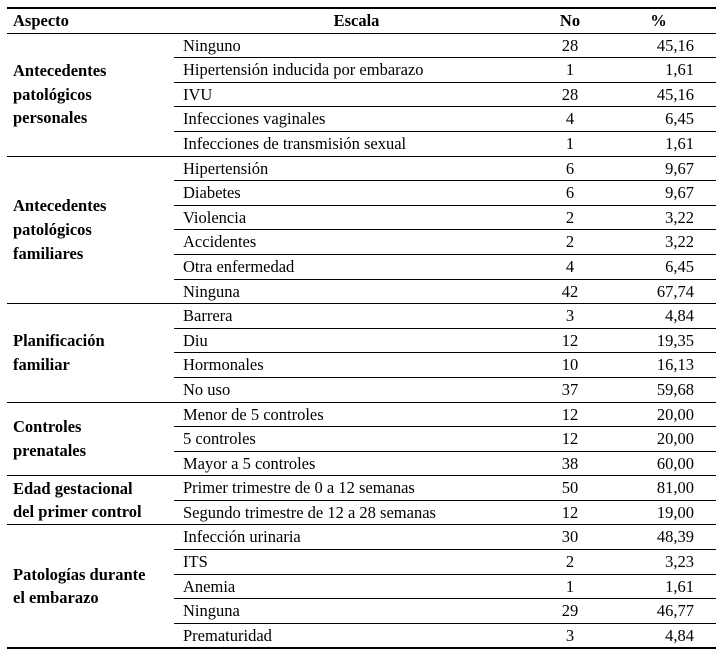  What do you see at coordinates (356, 537) in the screenshot?
I see `escala-cell: Infección urinaria` at bounding box center [356, 537].